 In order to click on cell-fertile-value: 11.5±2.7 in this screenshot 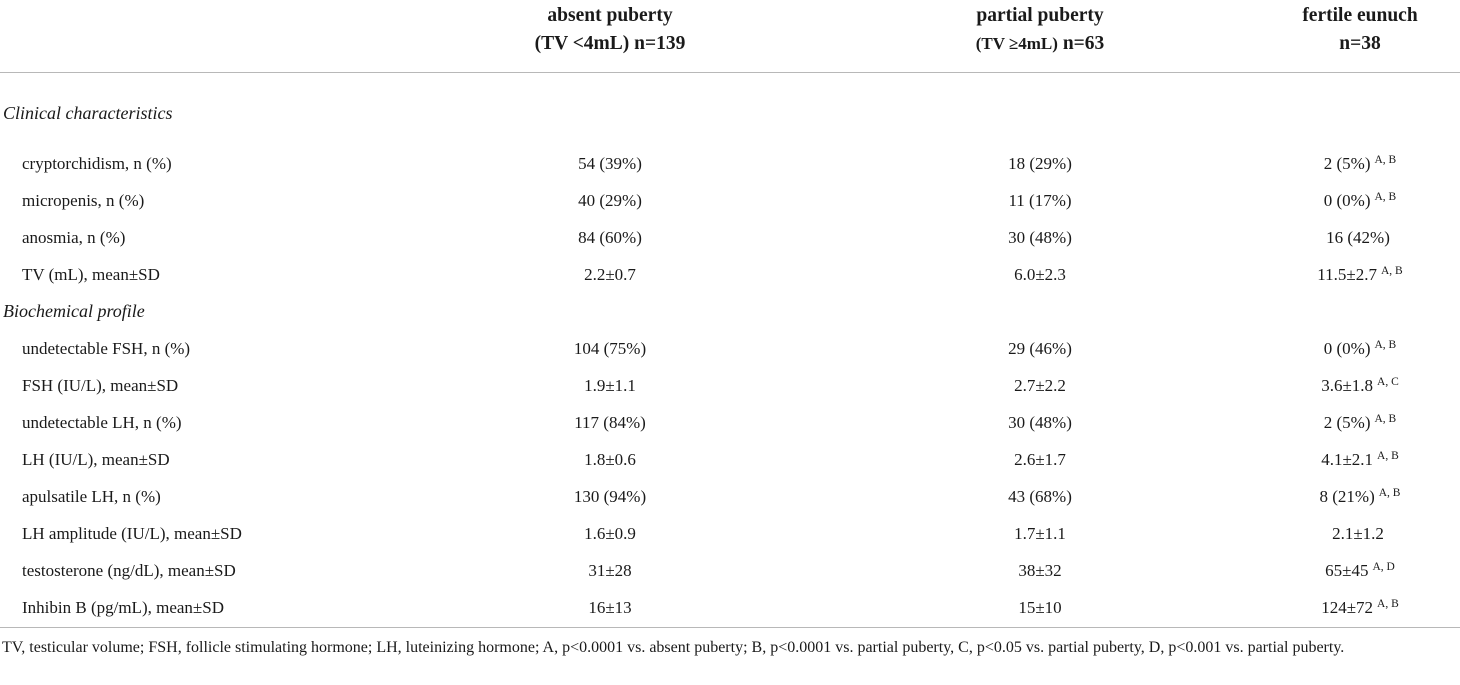, I will do `click(1347, 274)`.